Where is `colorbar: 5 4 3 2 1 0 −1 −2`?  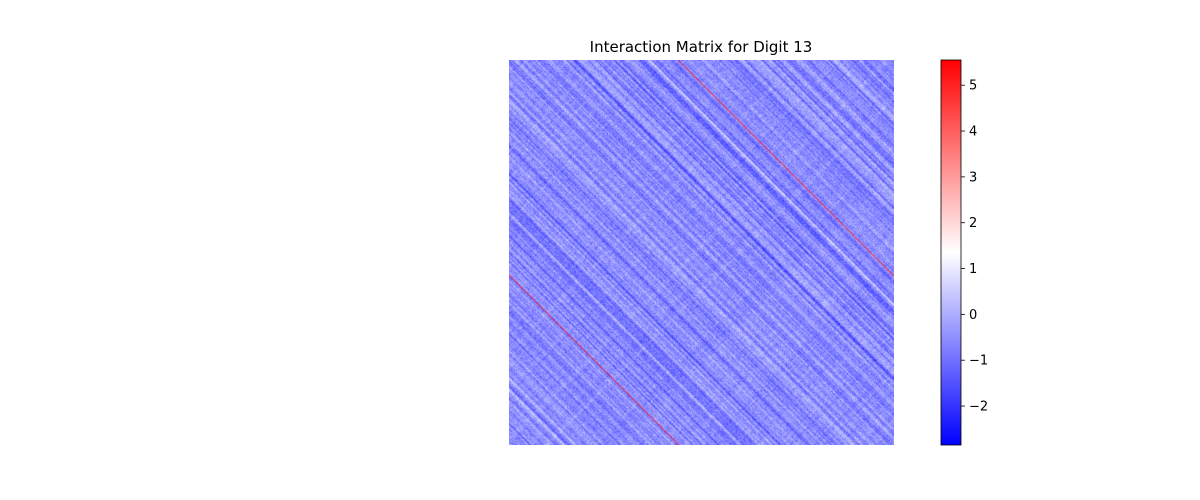
colorbar: 5 4 3 2 1 0 −1 −2 is located at coordinates (964, 252).